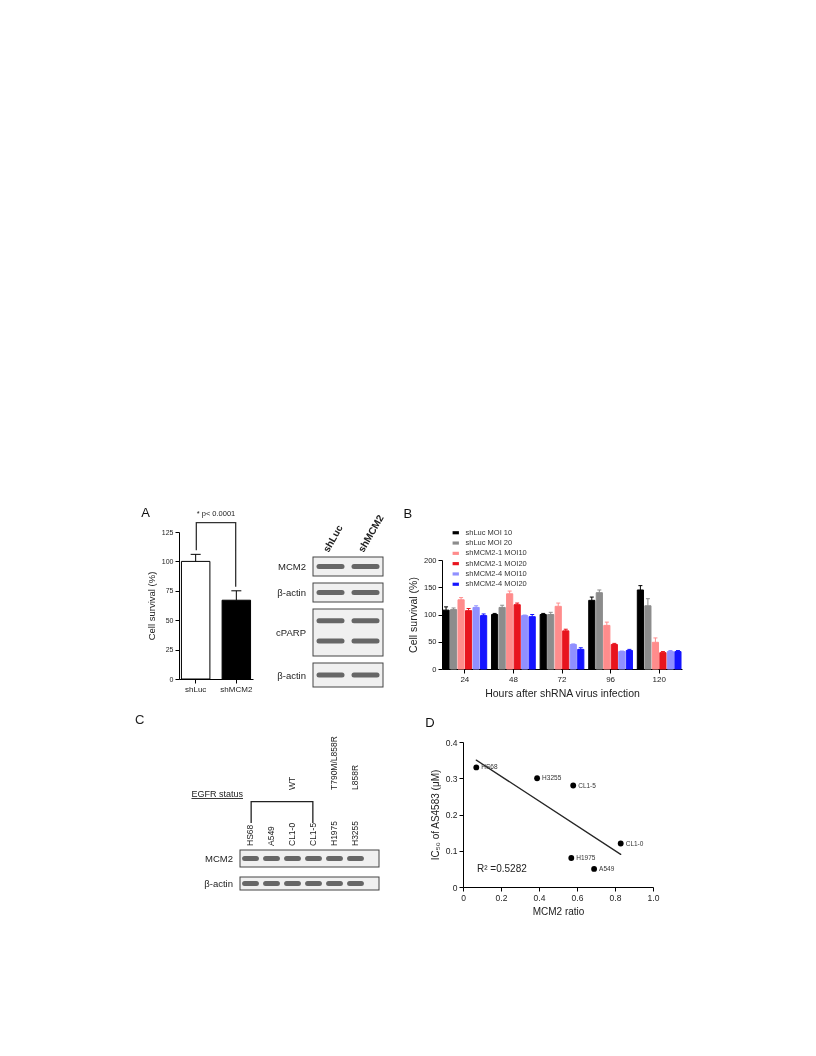  Describe the element at coordinates (659, 679) in the screenshot. I see `x-tick-label: 120` at that location.